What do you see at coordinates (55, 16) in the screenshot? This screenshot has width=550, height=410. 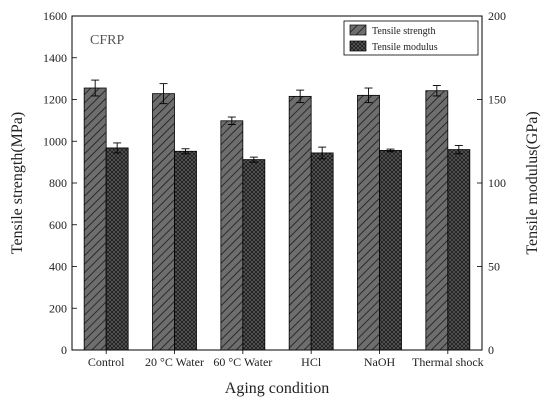 I see `left-tick-label-8: 1600` at bounding box center [55, 16].